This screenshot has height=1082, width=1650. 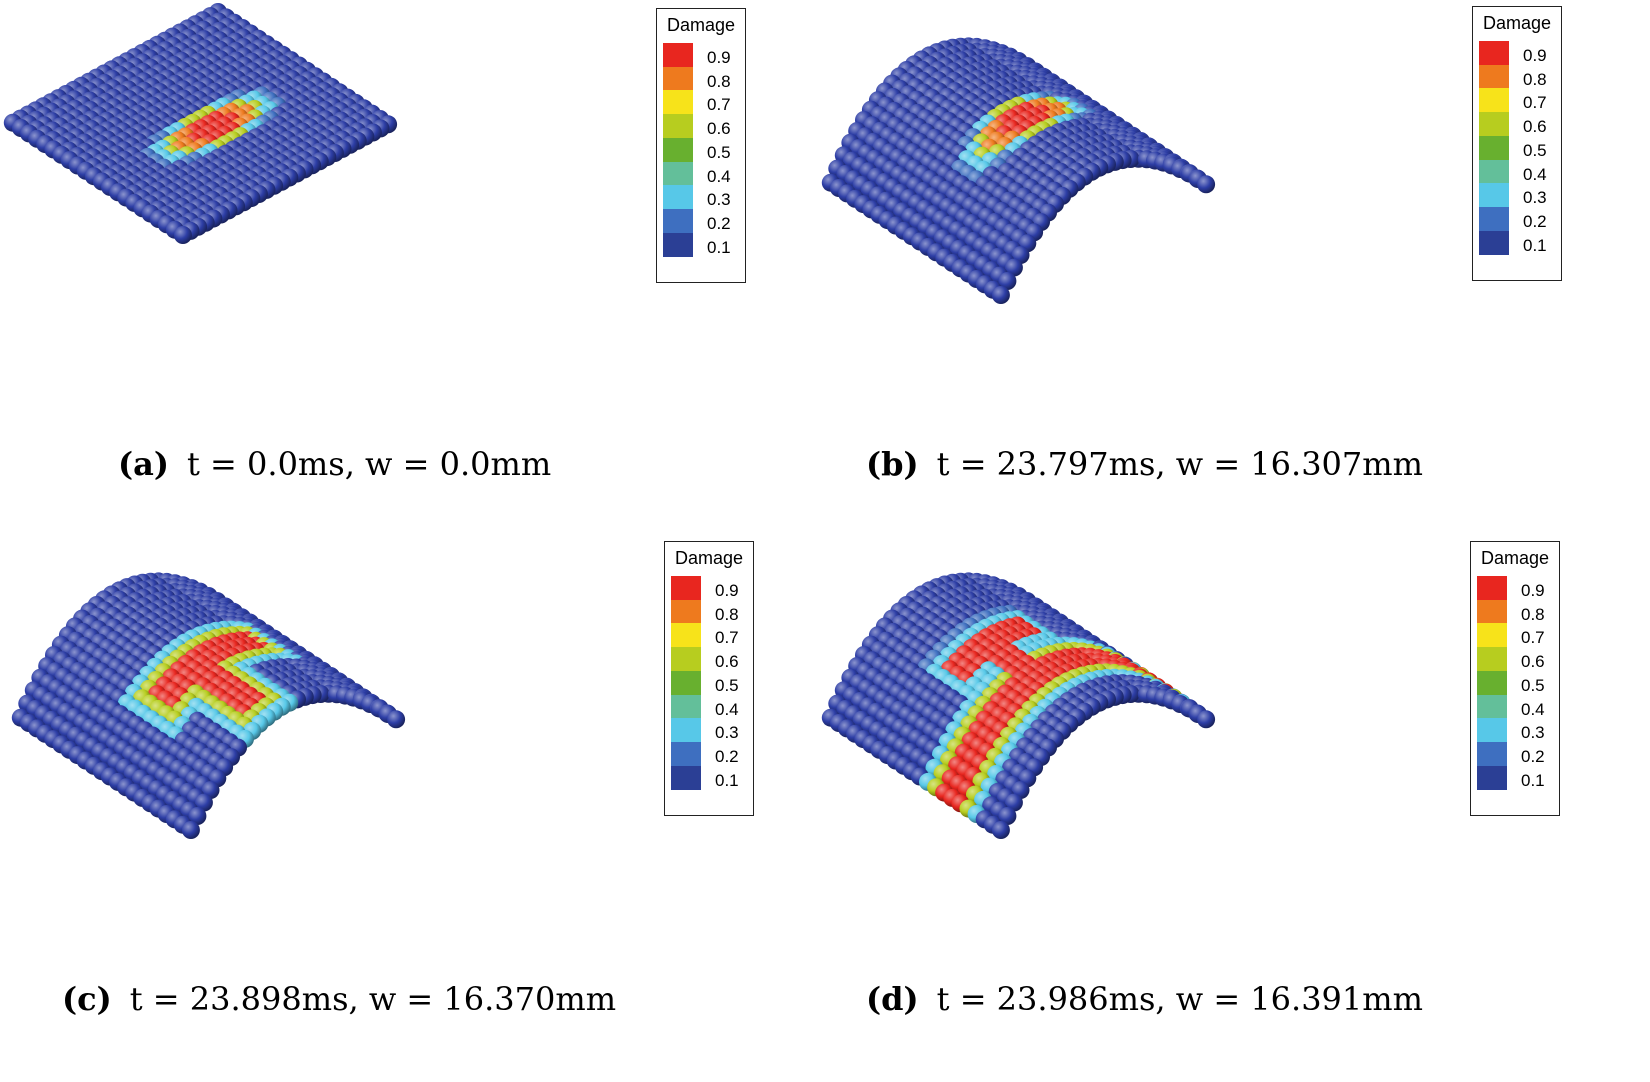 I want to click on caption-a: (a) t = 0.0ms, w = 0.0mm, so click(x=334, y=464).